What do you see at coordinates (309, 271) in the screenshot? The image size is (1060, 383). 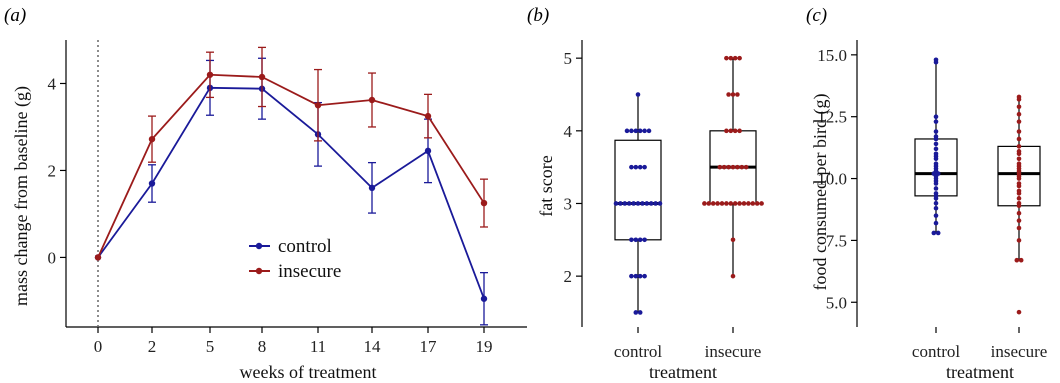 I see `legend-insecure-label: insecure` at bounding box center [309, 271].